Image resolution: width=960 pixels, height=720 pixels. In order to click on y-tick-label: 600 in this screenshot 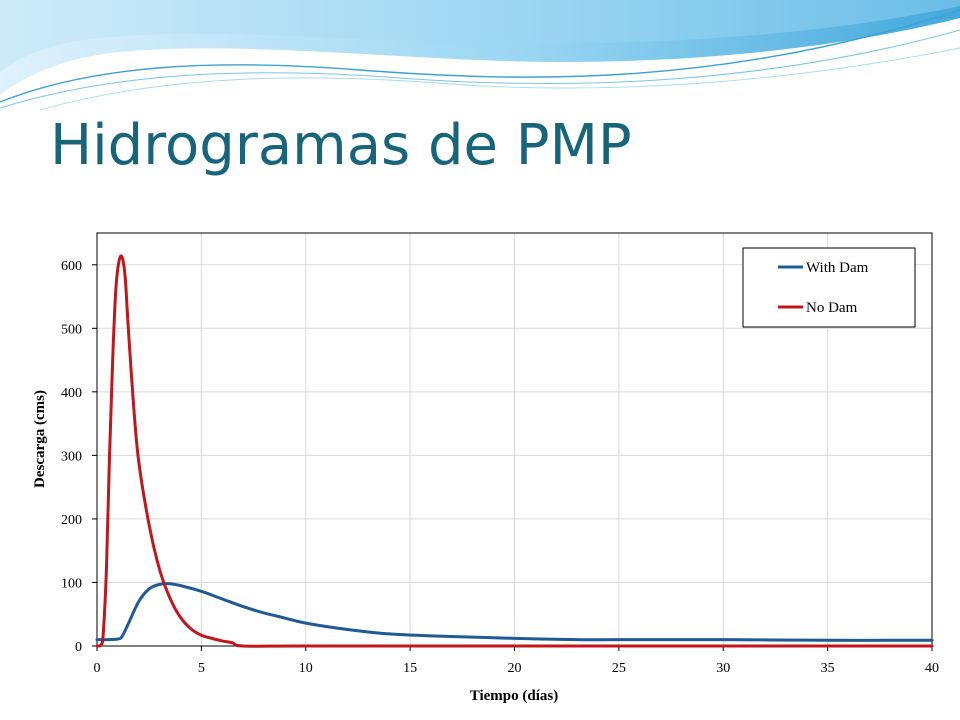, I will do `click(71, 266)`.